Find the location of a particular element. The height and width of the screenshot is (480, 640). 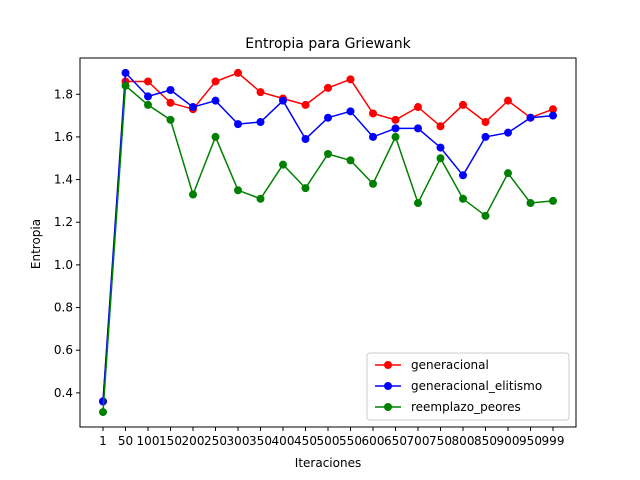

y-tick-label: 1.6 is located at coordinates (63, 137).